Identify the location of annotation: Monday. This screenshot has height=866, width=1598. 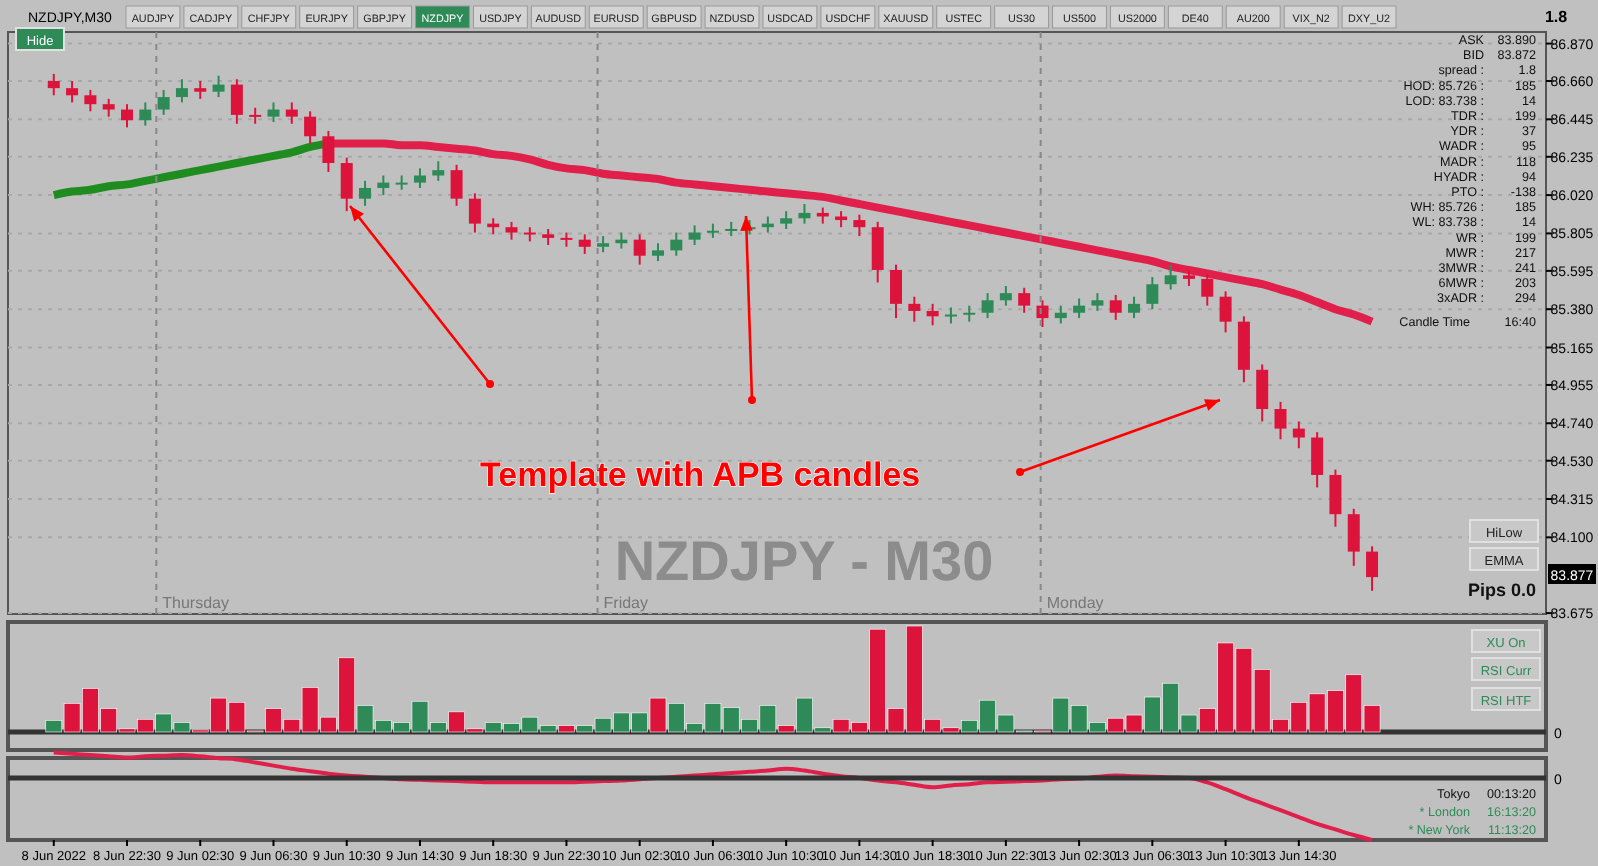
(1075, 603).